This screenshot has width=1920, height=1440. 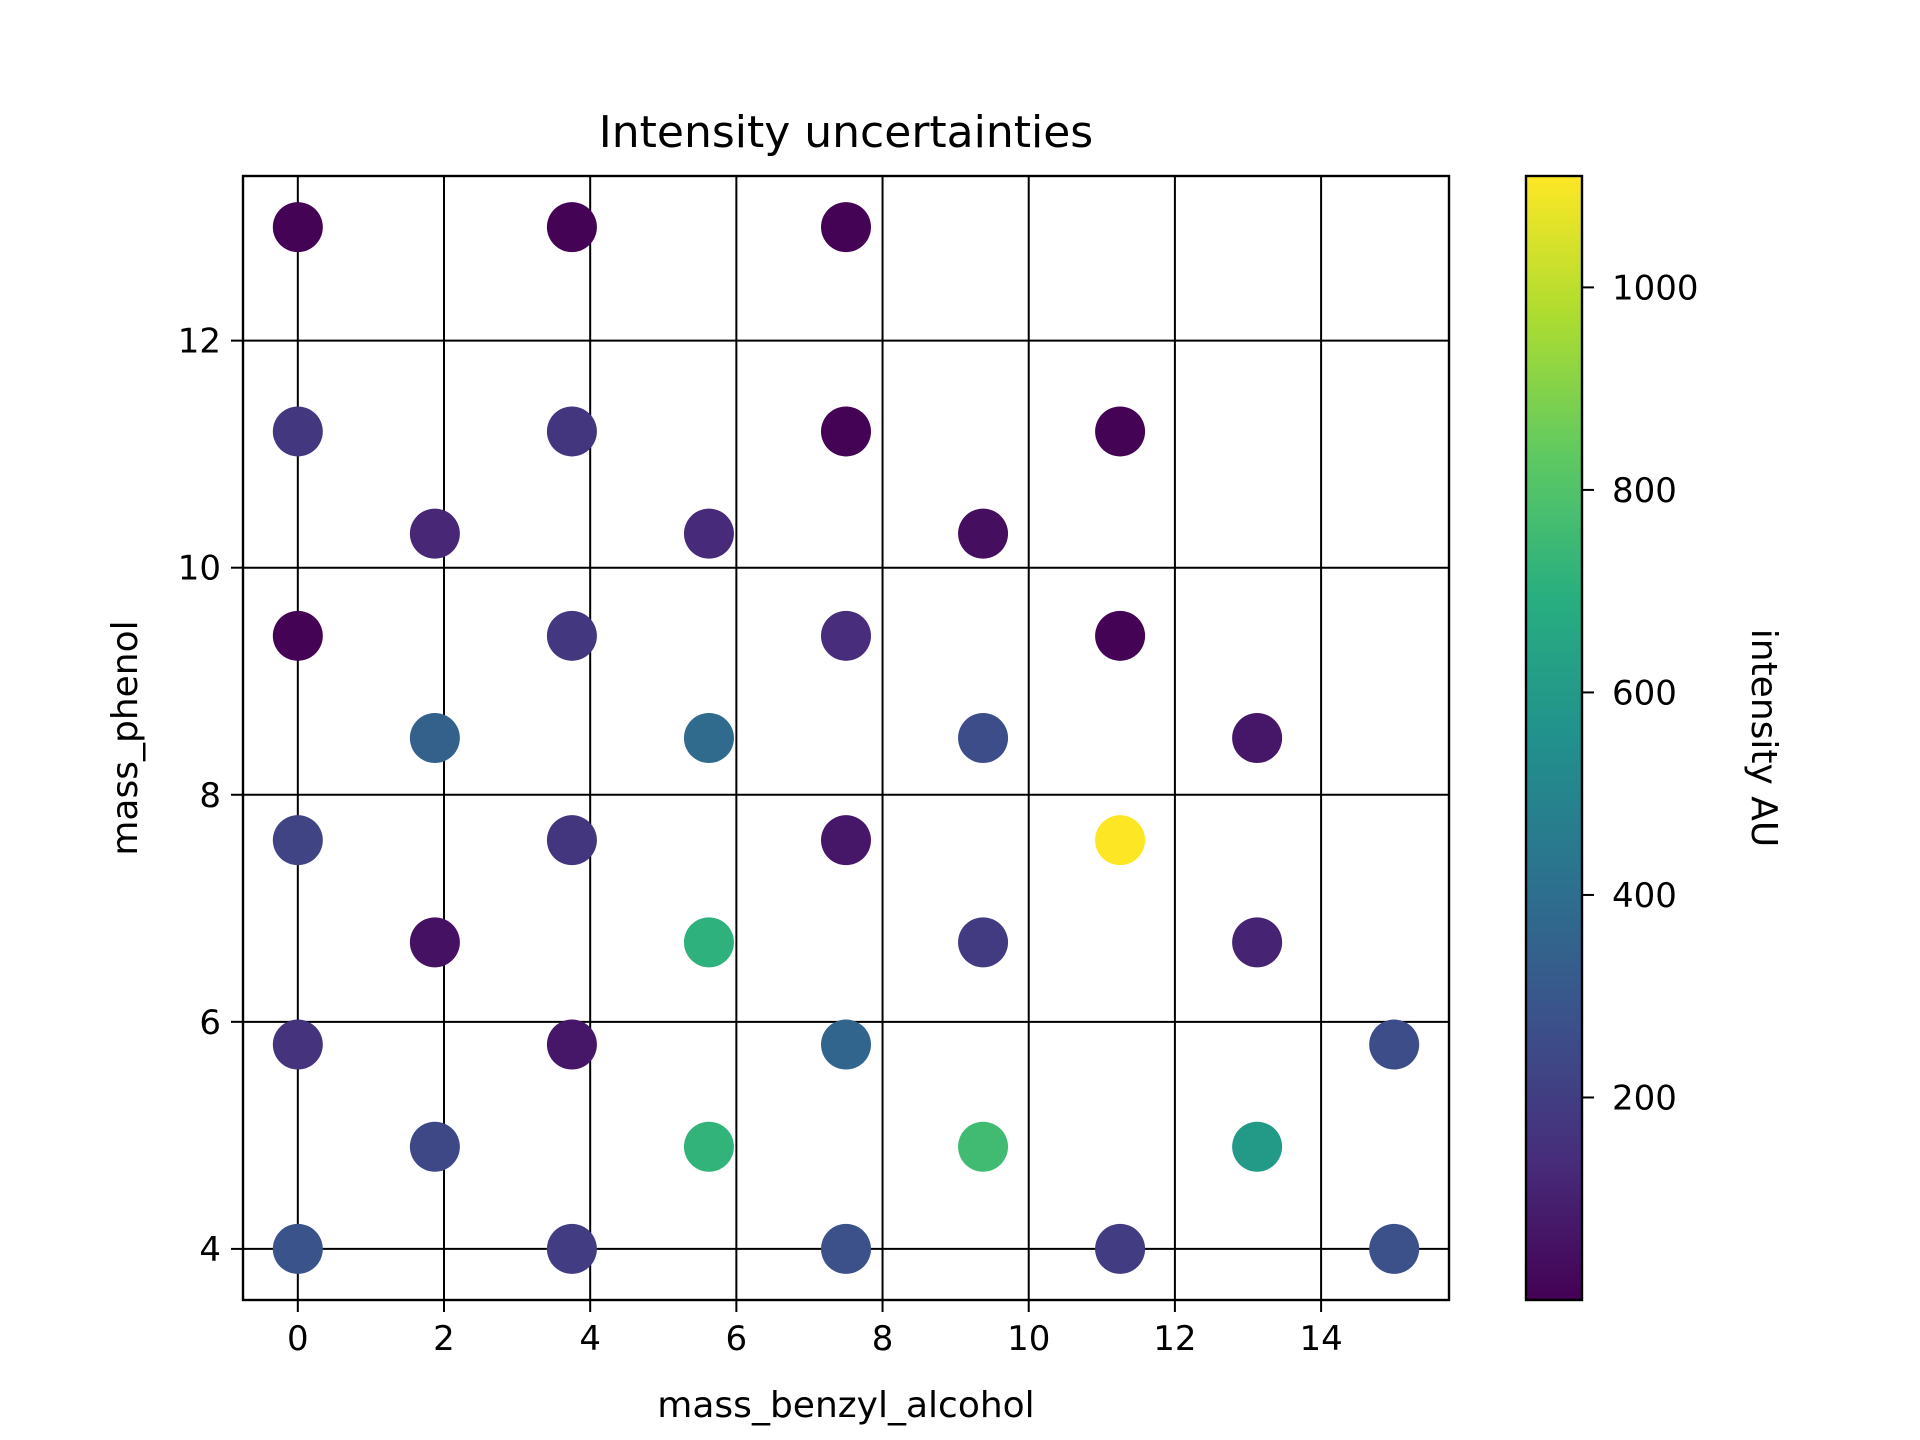 I want to click on x-tick-label: 14, so click(x=1320, y=1339).